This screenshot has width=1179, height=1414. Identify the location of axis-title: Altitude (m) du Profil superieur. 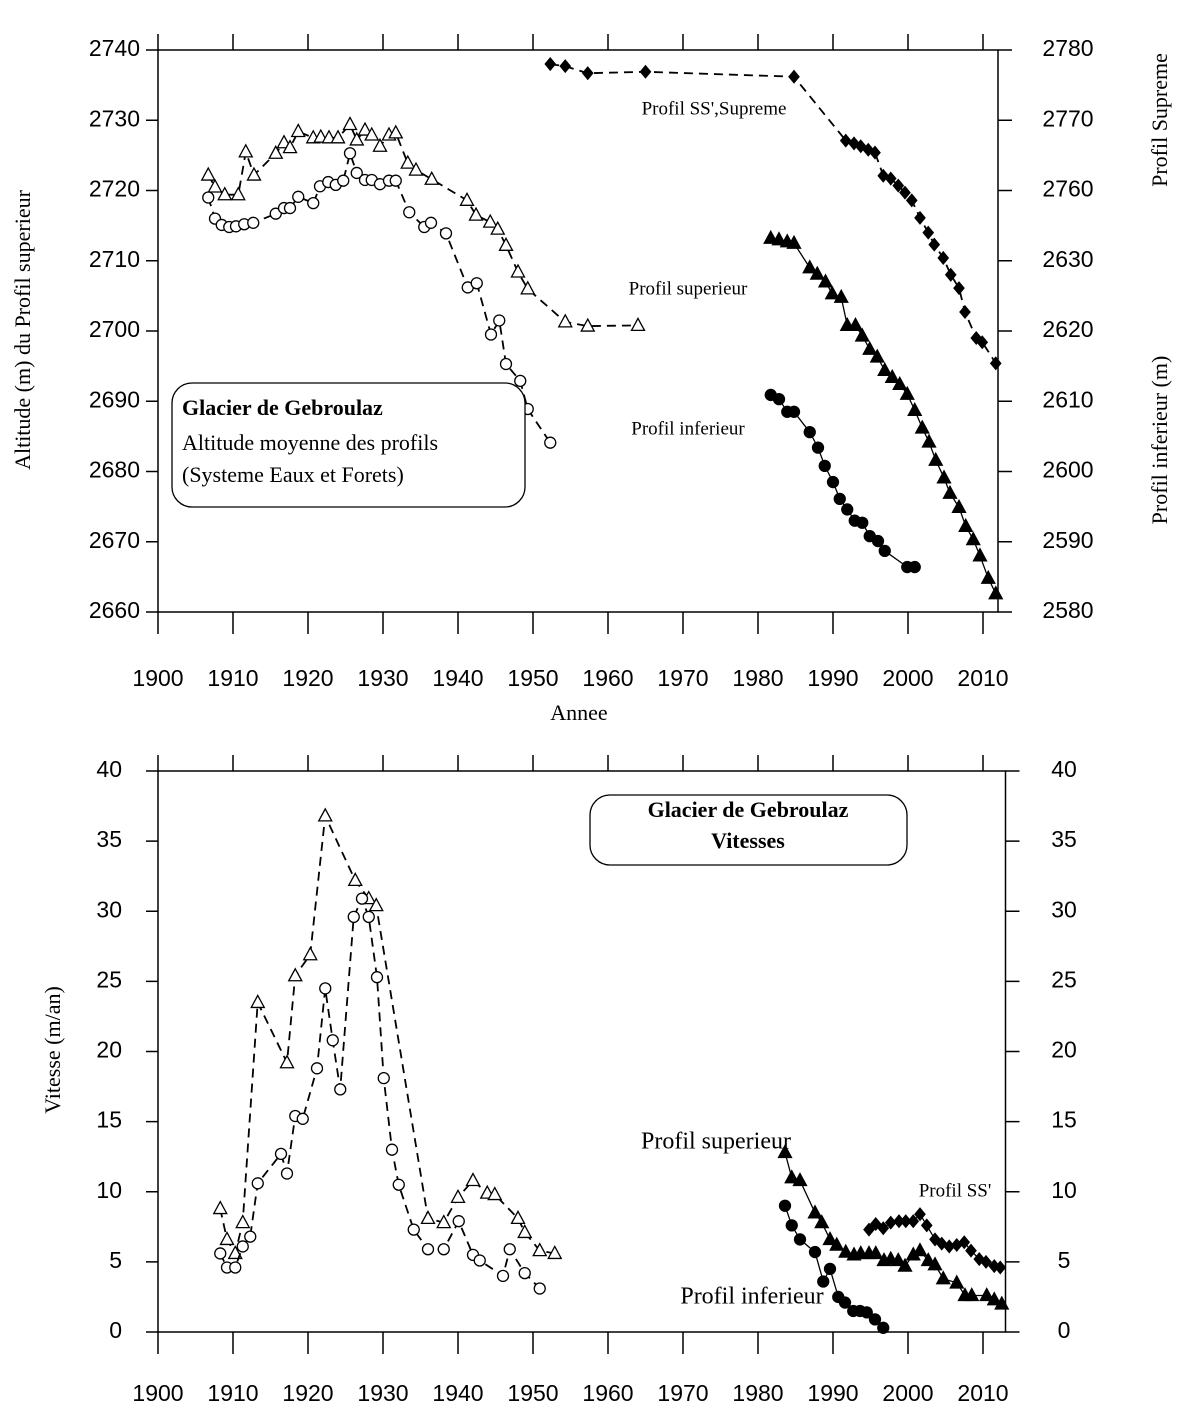
(22, 329).